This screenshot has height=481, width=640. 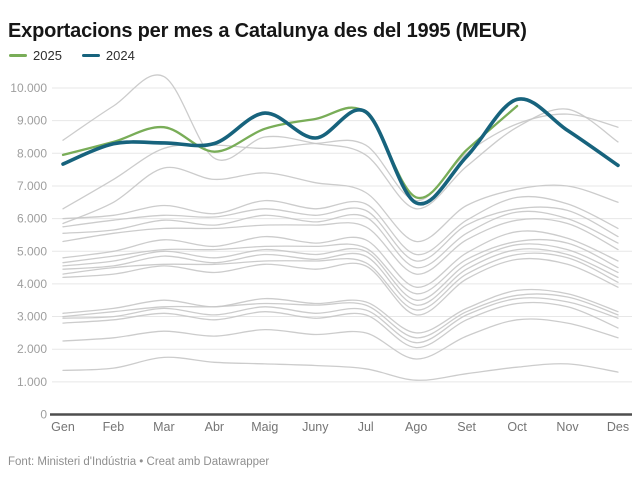 I want to click on y-tick-label: 2.000, so click(x=32, y=349).